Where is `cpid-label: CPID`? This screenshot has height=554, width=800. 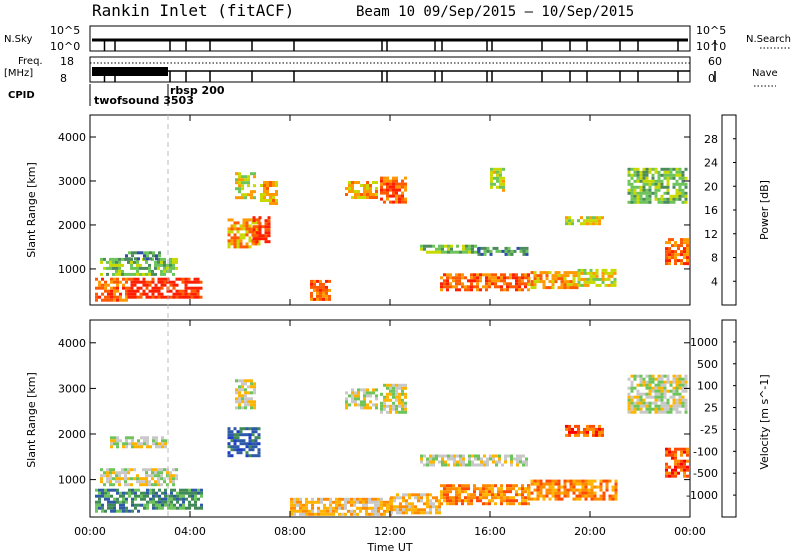
cpid-label: CPID is located at coordinates (21, 95).